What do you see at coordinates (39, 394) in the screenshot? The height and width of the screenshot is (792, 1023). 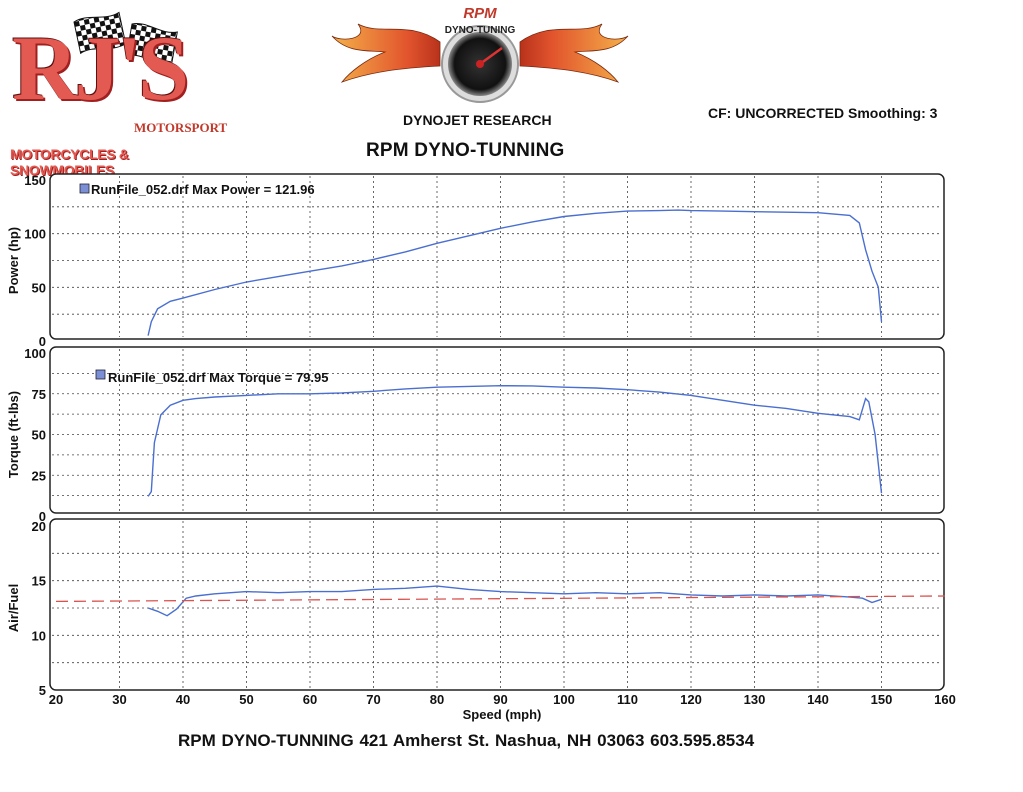 I see `y-tick-label: 75` at bounding box center [39, 394].